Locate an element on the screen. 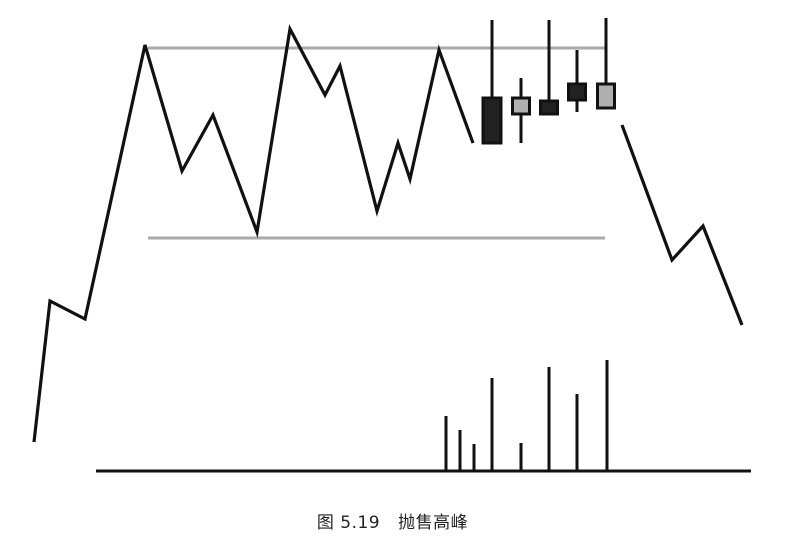 The image size is (785, 558). price-line-continuation is located at coordinates (682, 225).